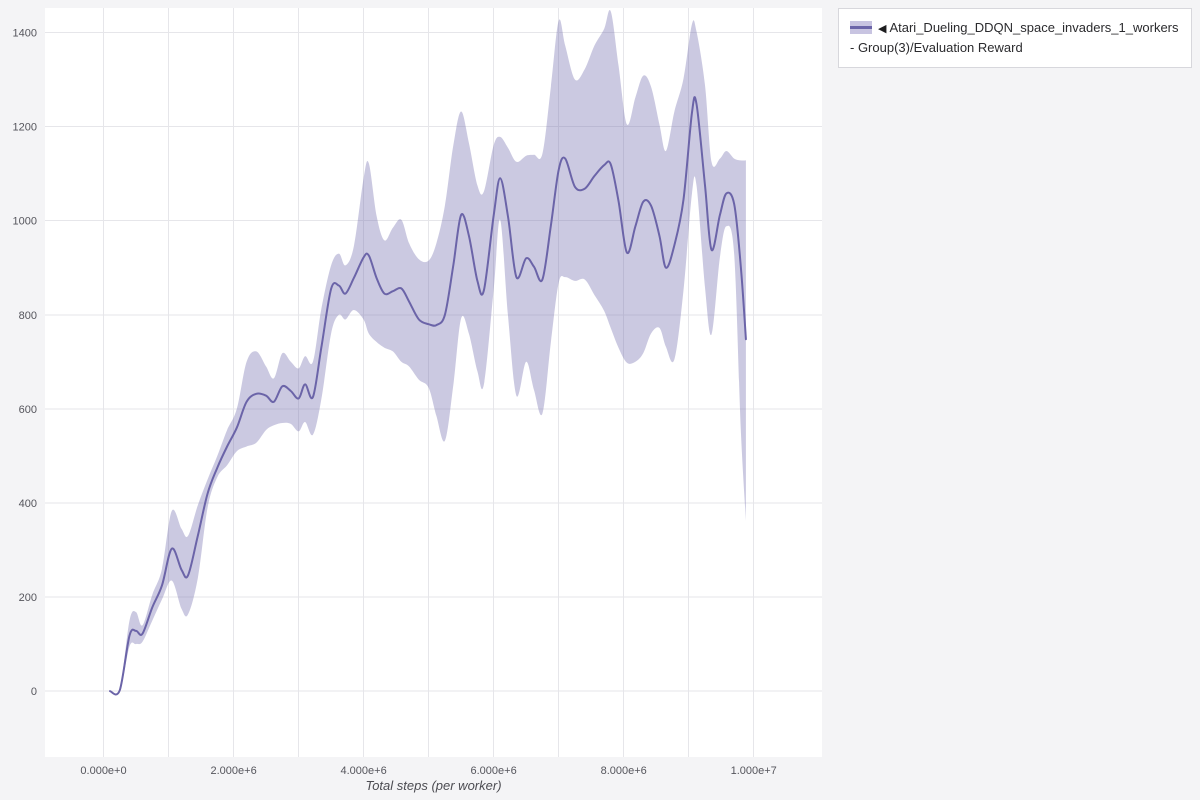 The height and width of the screenshot is (800, 1200). I want to click on x-tick-label: 6.000e+6, so click(494, 771).